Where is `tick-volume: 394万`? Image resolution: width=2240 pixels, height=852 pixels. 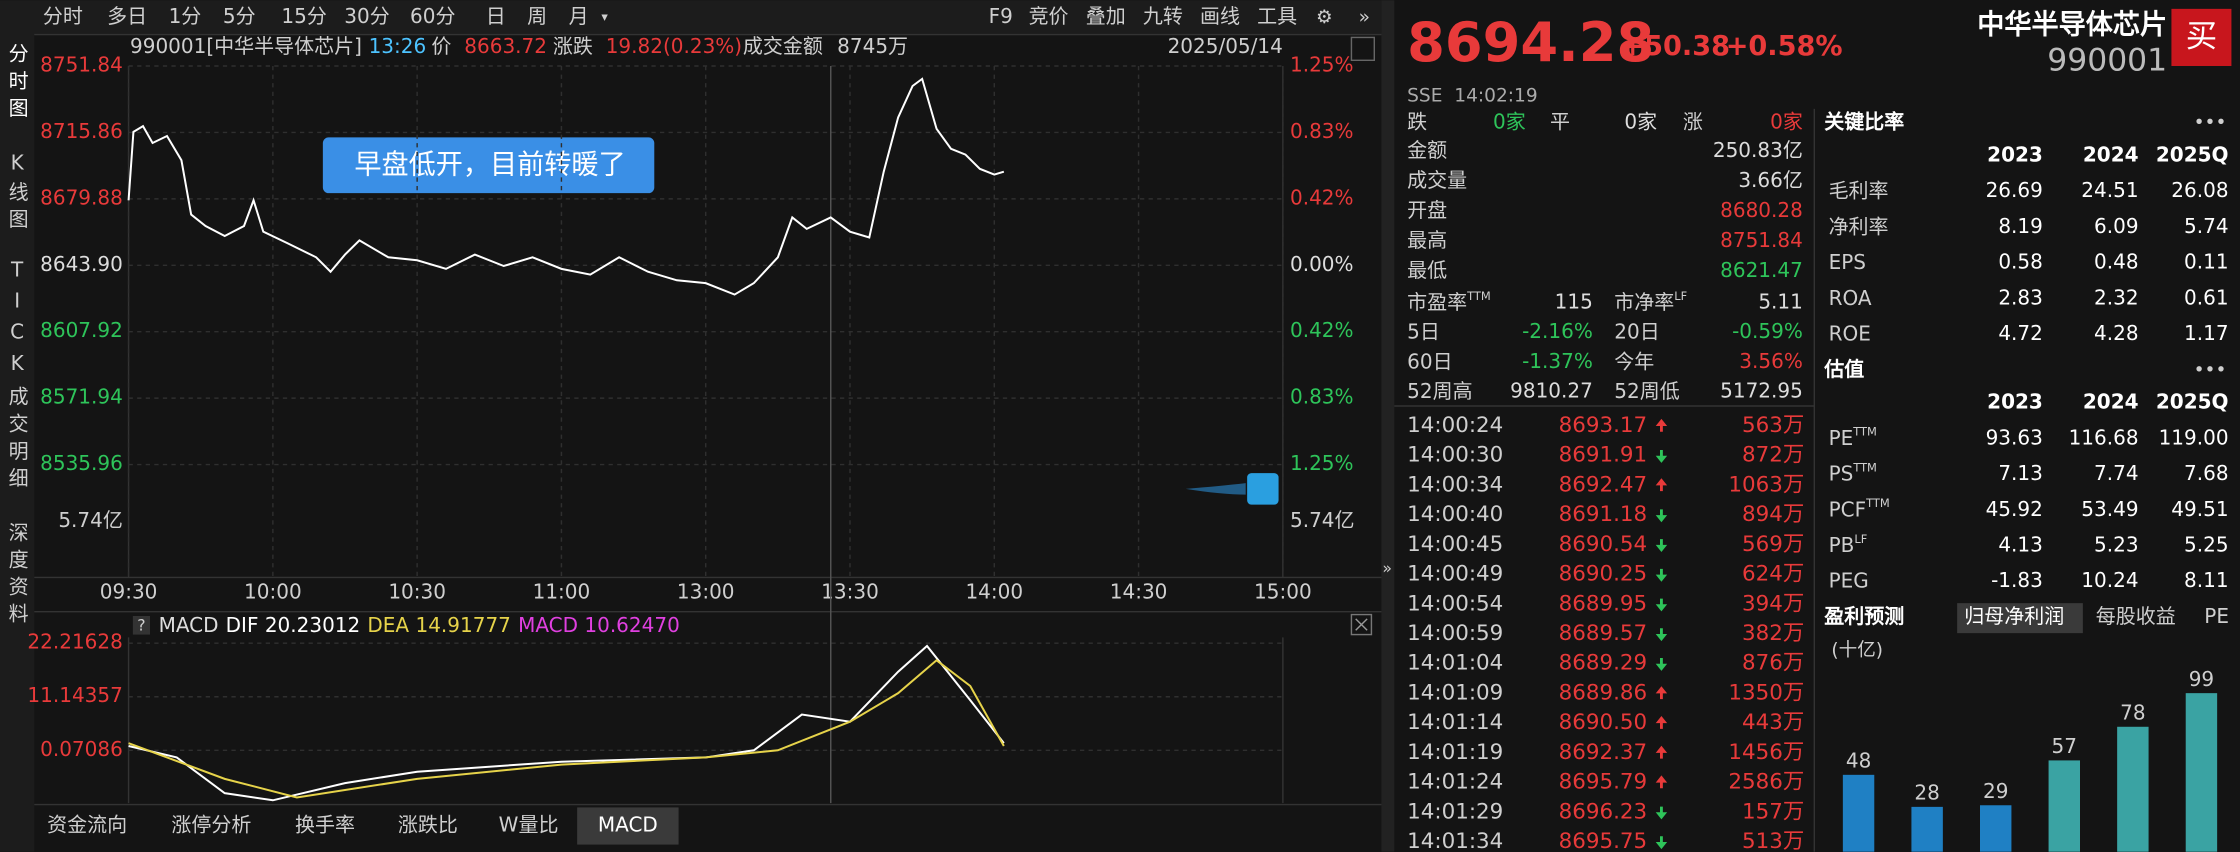
tick-volume: 394万 is located at coordinates (1773, 603).